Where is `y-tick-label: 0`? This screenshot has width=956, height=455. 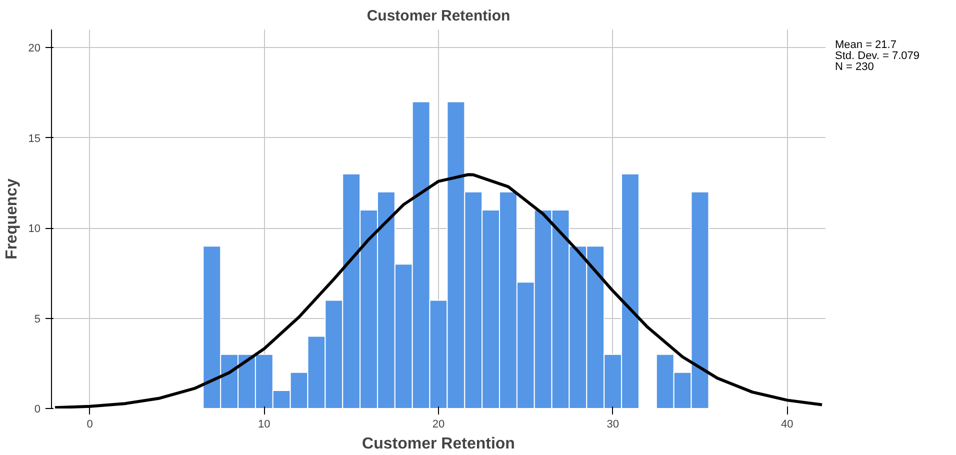
y-tick-label: 0 is located at coordinates (37, 410).